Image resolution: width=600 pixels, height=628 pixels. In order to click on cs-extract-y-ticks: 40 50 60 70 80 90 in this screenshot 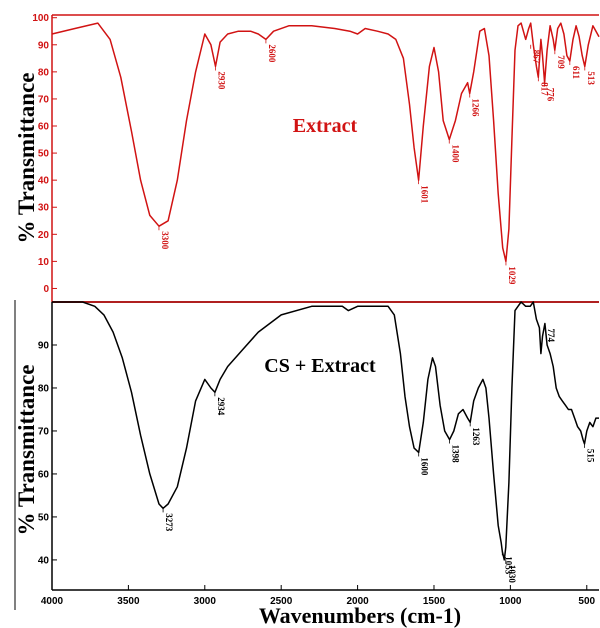, I will do `click(47, 453)`.